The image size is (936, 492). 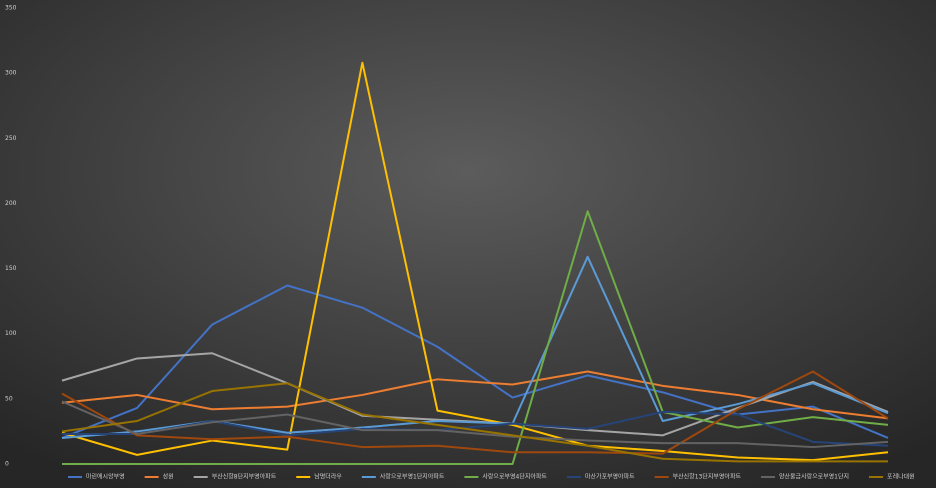 I want to click on y-tick-label: 0, so click(x=7, y=464).